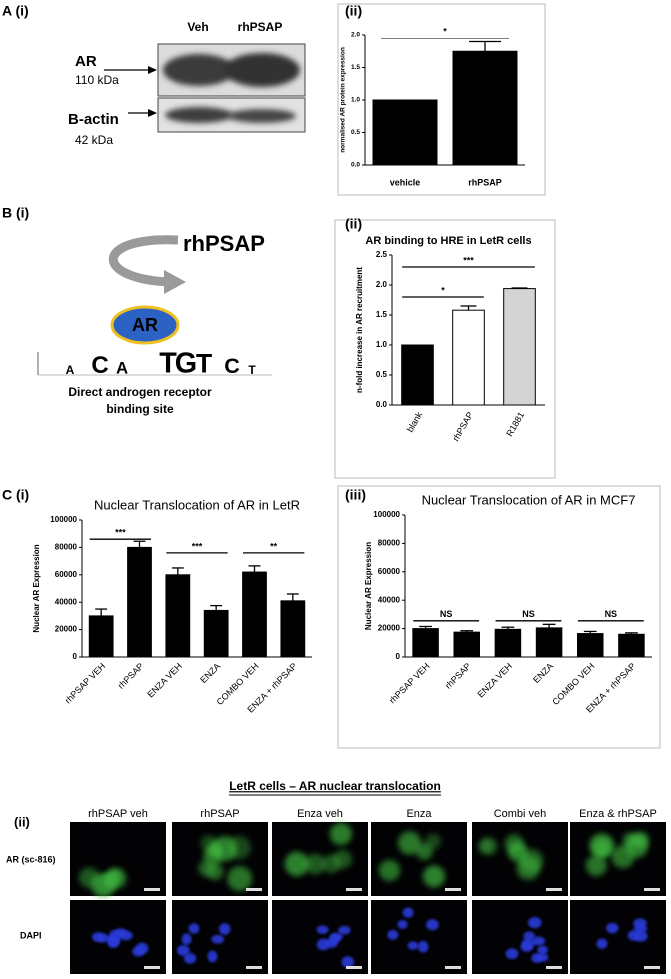 The width and height of the screenshot is (671, 979). What do you see at coordinates (219, 814) in the screenshot?
I see `column-label: rhPSAP` at bounding box center [219, 814].